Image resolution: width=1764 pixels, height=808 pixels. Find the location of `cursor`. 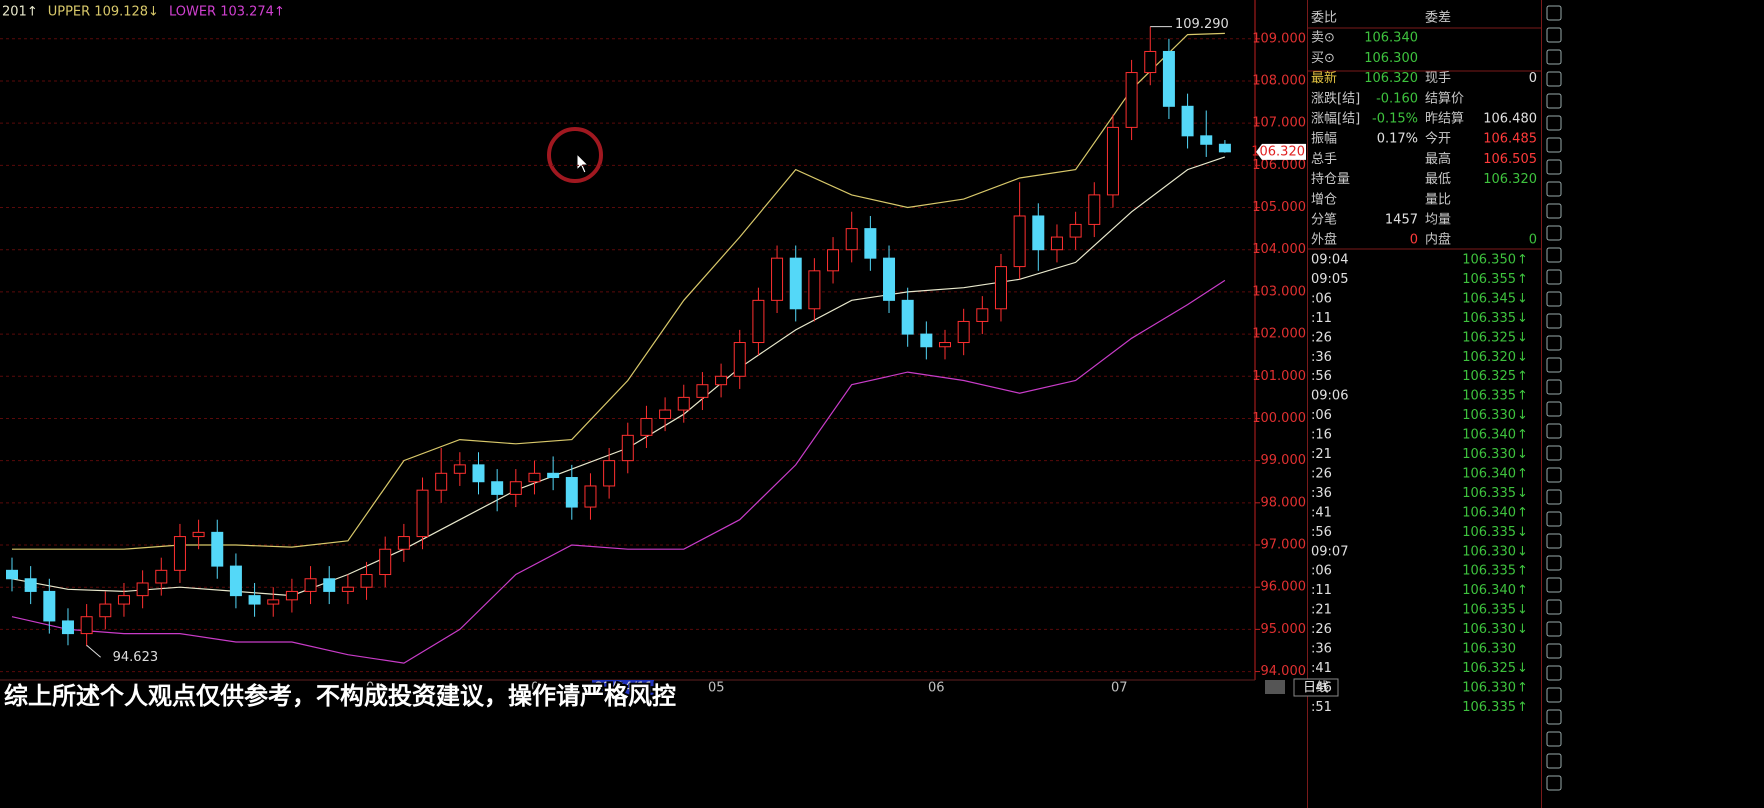

cursor is located at coordinates (583, 163).